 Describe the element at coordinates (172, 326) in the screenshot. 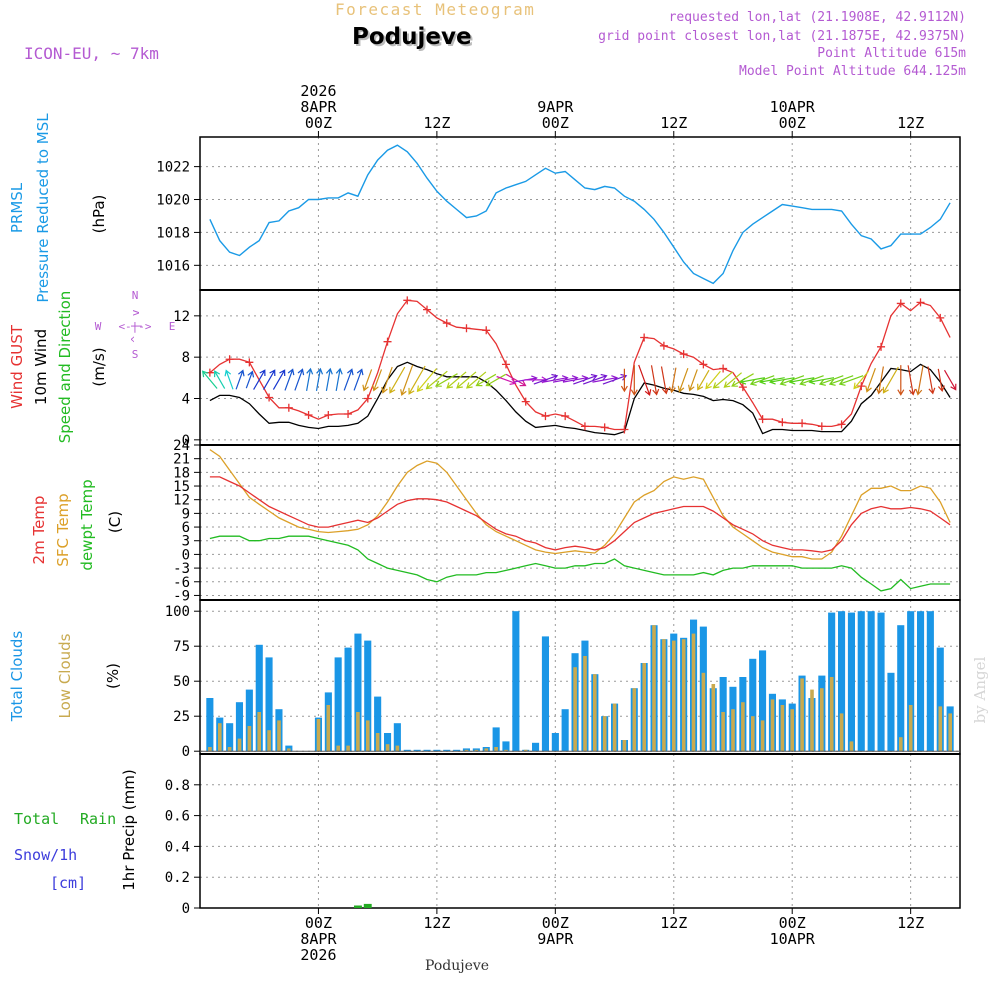

I see `compass-e: E` at that location.